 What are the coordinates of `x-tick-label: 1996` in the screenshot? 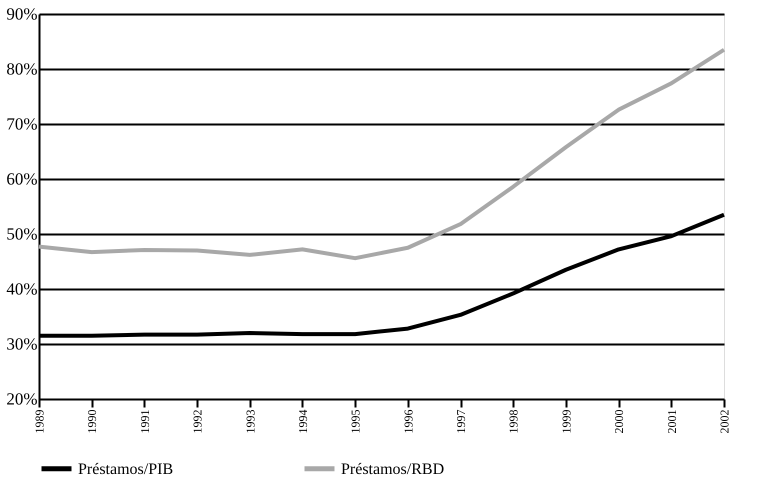 It's located at (408, 422).